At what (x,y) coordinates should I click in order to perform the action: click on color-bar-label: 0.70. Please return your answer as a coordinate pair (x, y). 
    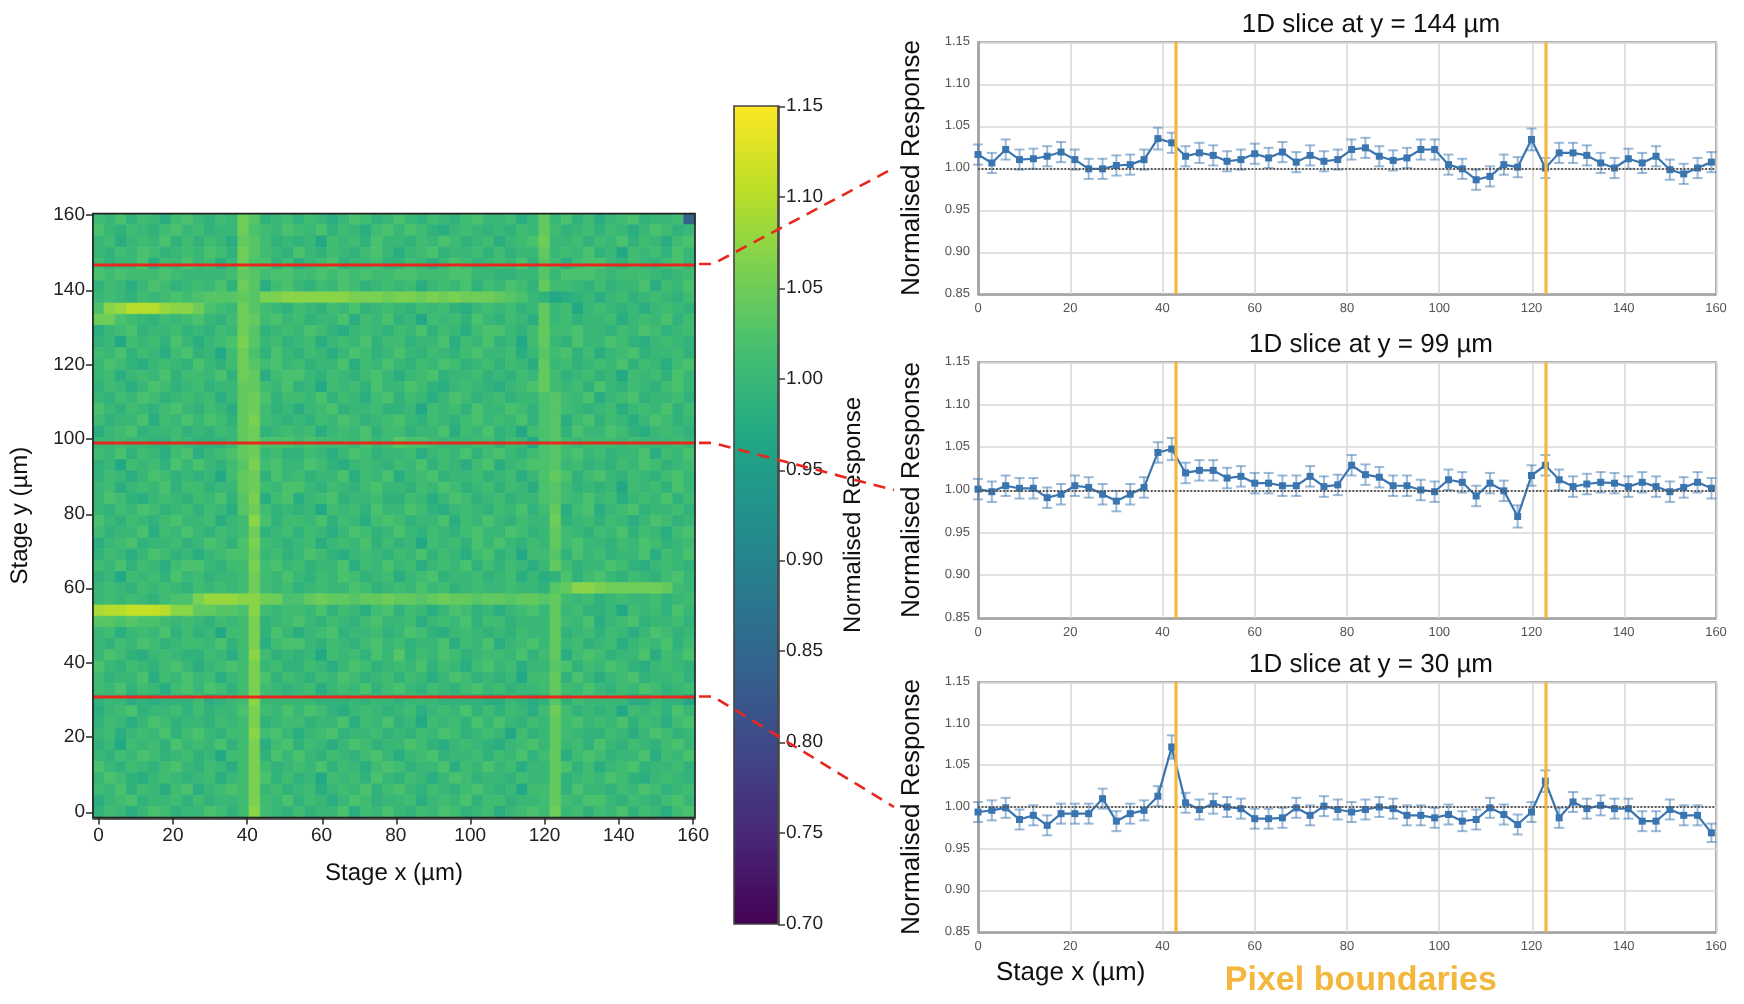
    Looking at the image, I should click on (804, 924).